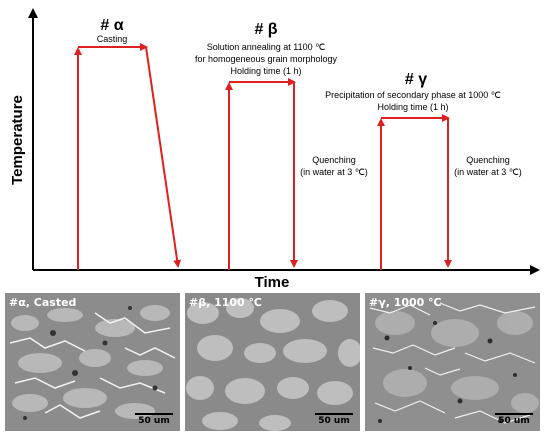  I want to click on micrograph-beta-scalebar: 50 um, so click(334, 419).